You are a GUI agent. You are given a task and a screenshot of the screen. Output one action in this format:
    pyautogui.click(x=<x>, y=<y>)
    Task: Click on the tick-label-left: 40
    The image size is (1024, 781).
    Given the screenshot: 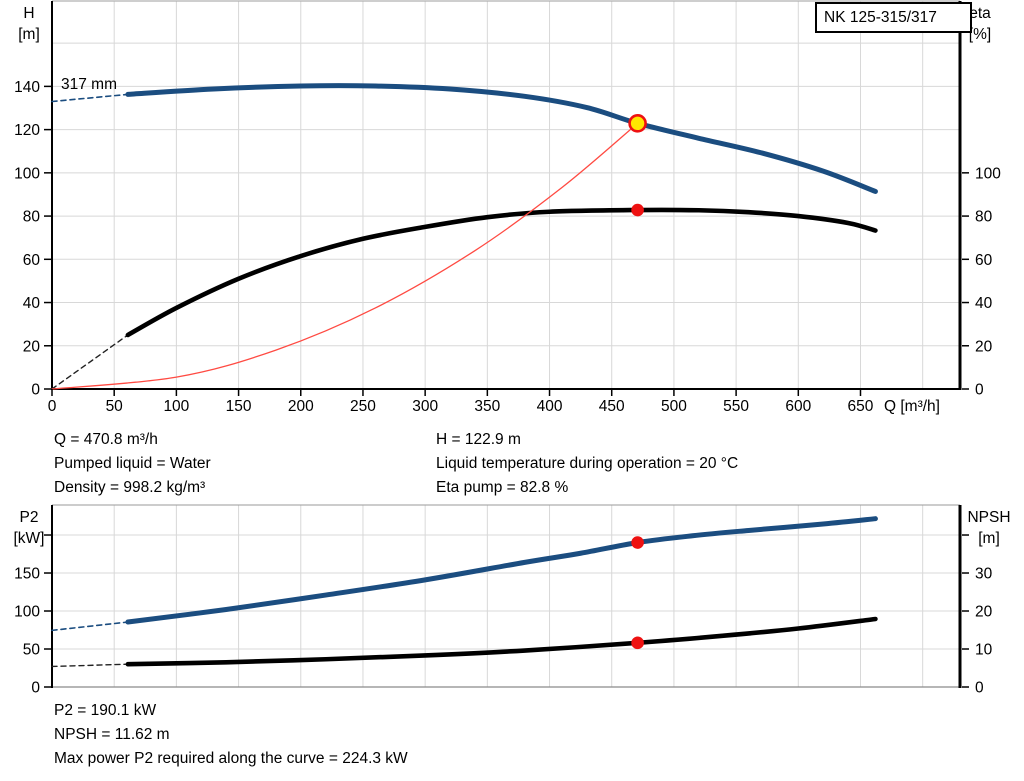 What is the action you would take?
    pyautogui.click(x=32, y=303)
    